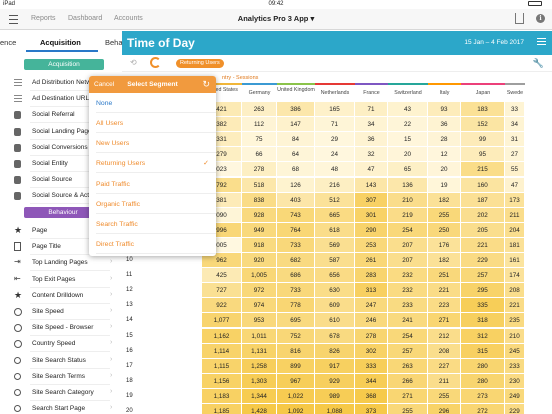 The width and height of the screenshot is (552, 414). What do you see at coordinates (483, 215) in the screenshot?
I see `table-cell: 202` at bounding box center [483, 215].